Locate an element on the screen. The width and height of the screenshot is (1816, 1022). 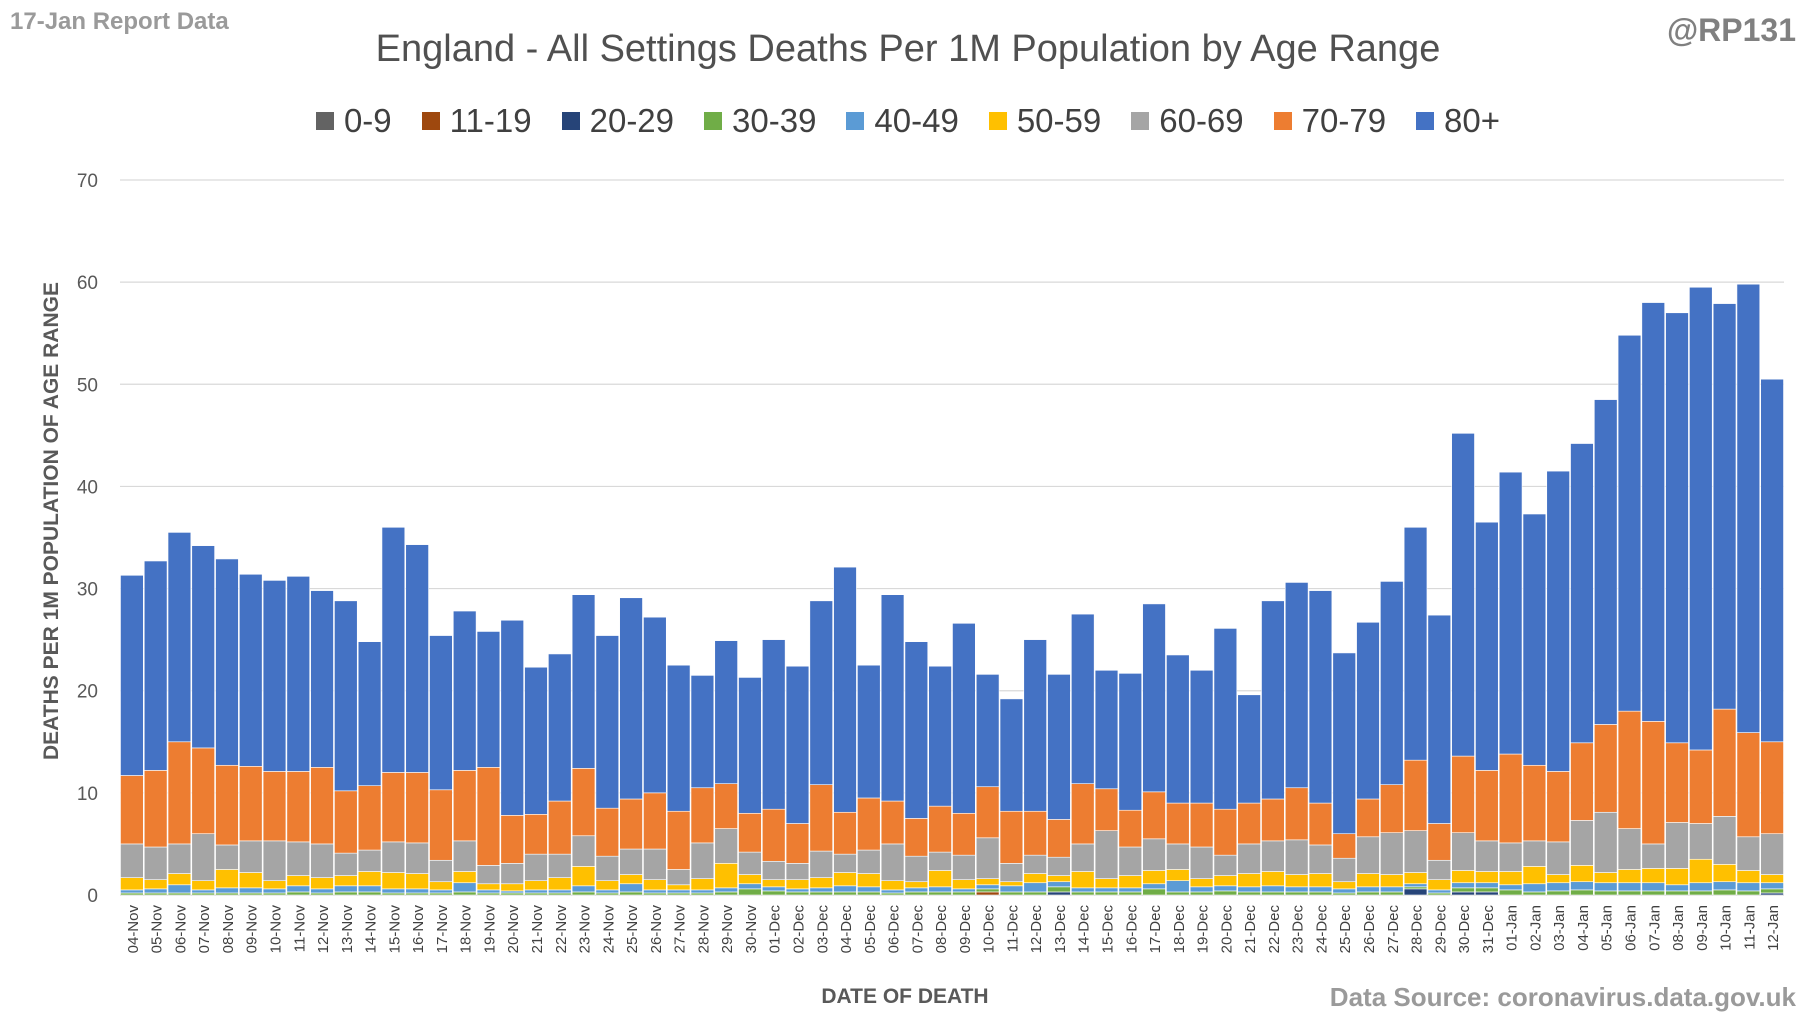
data-source-label: Data Source: coronavirus.data.gov.uk is located at coordinates (1562, 997).